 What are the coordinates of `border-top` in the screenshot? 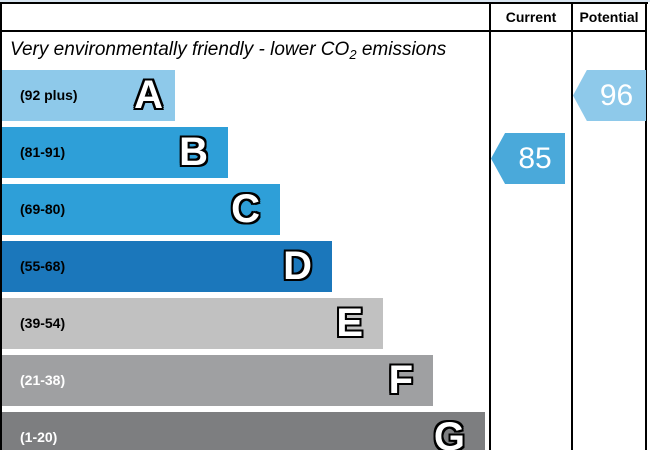 It's located at (324, 3).